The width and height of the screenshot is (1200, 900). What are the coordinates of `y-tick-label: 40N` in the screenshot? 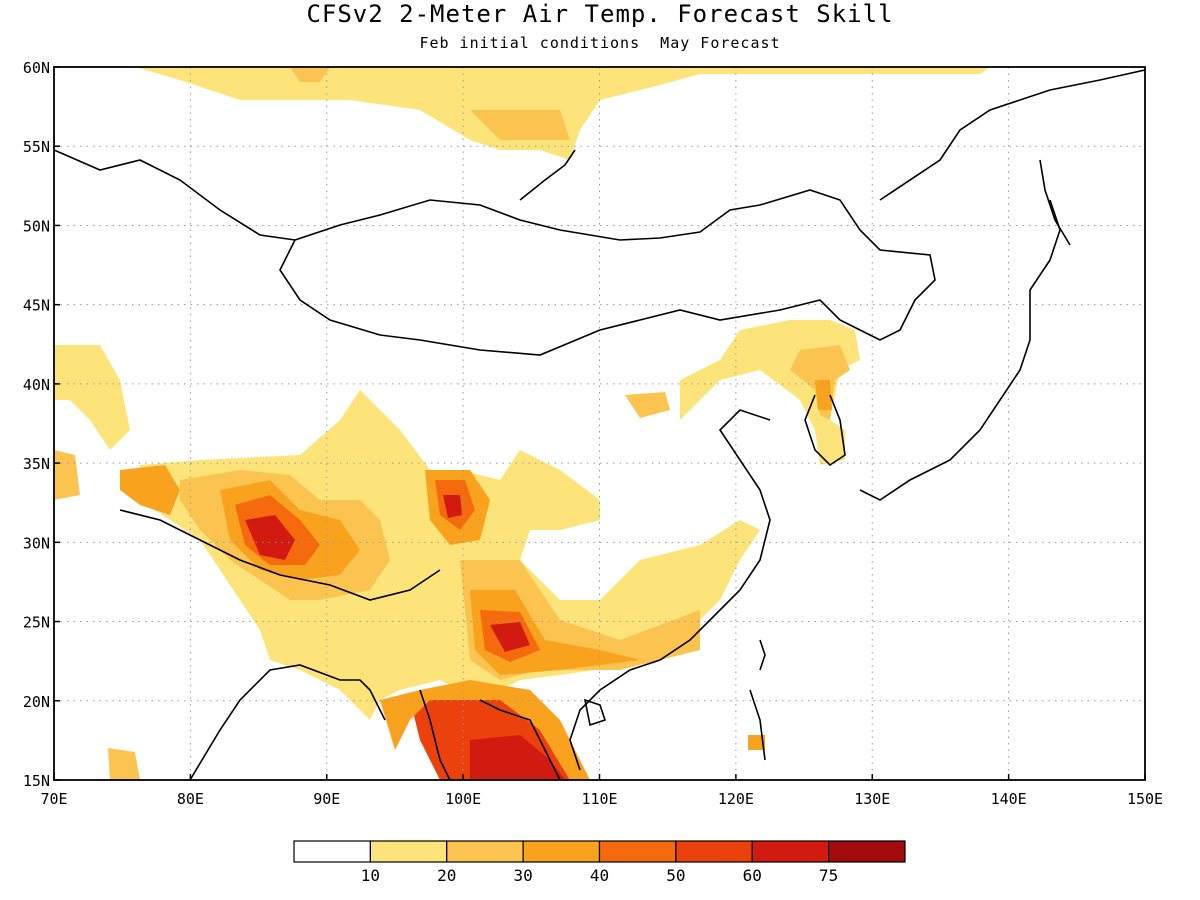 It's located at (36, 385).